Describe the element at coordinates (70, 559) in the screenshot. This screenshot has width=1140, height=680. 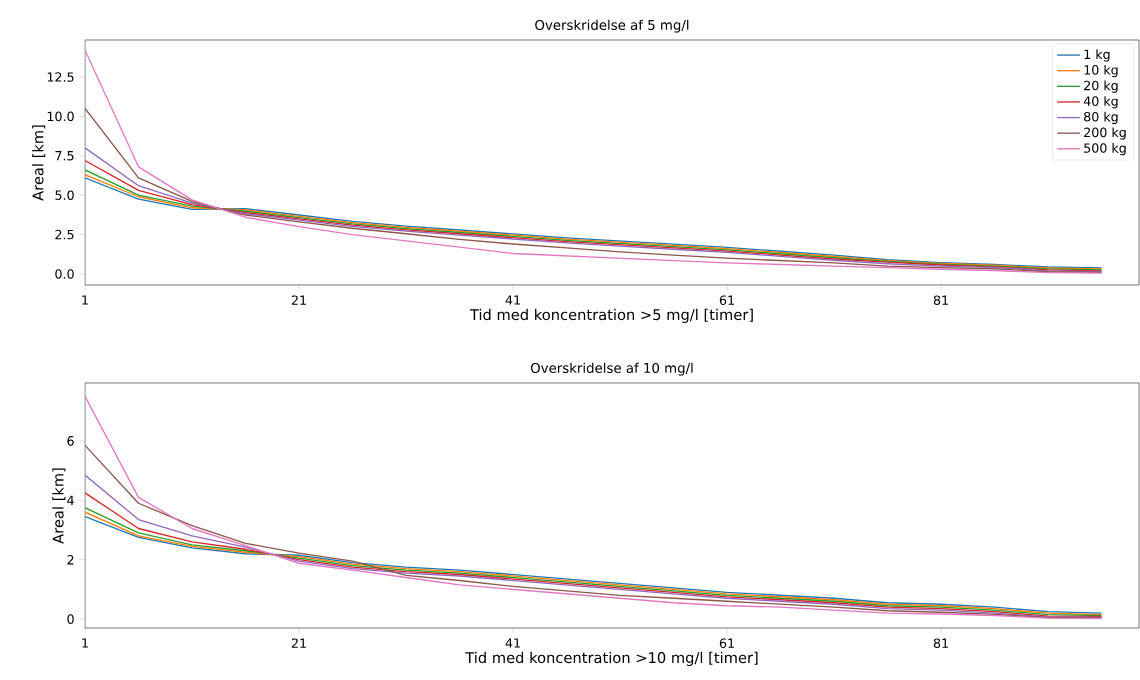
I see `y-tick-label: 2` at that location.